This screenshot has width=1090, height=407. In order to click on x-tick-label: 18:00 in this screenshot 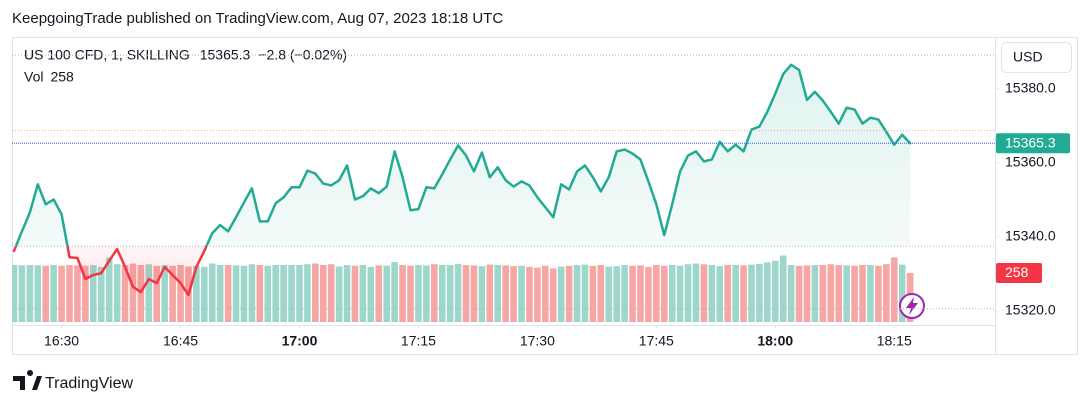, I will do `click(775, 341)`.